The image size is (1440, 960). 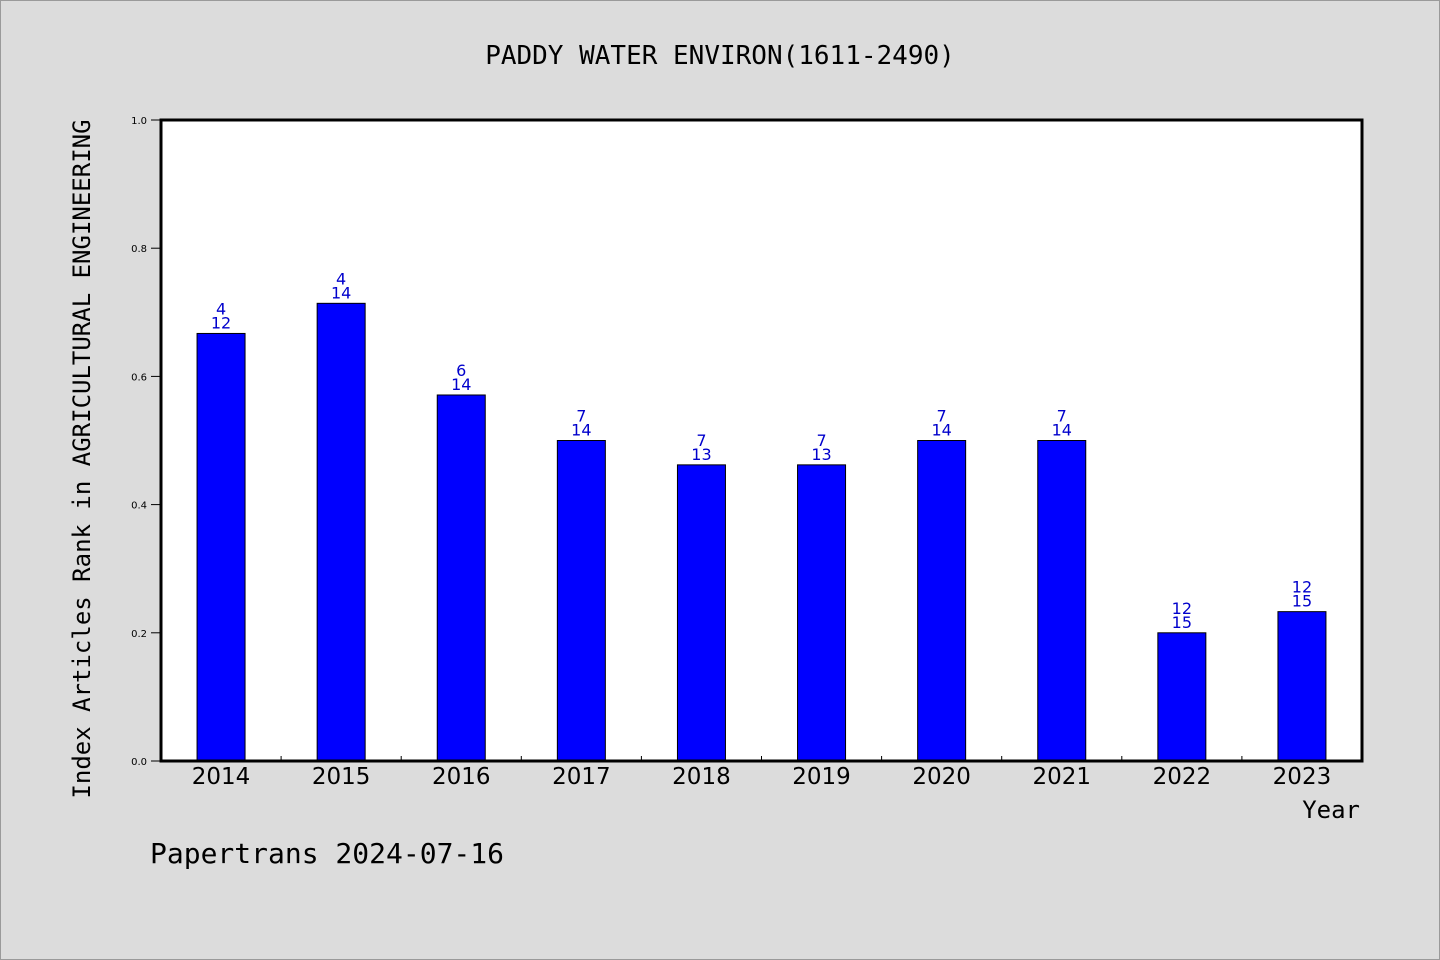 What do you see at coordinates (221, 308) in the screenshot?
I see `bar-rank-label-2014: 4` at bounding box center [221, 308].